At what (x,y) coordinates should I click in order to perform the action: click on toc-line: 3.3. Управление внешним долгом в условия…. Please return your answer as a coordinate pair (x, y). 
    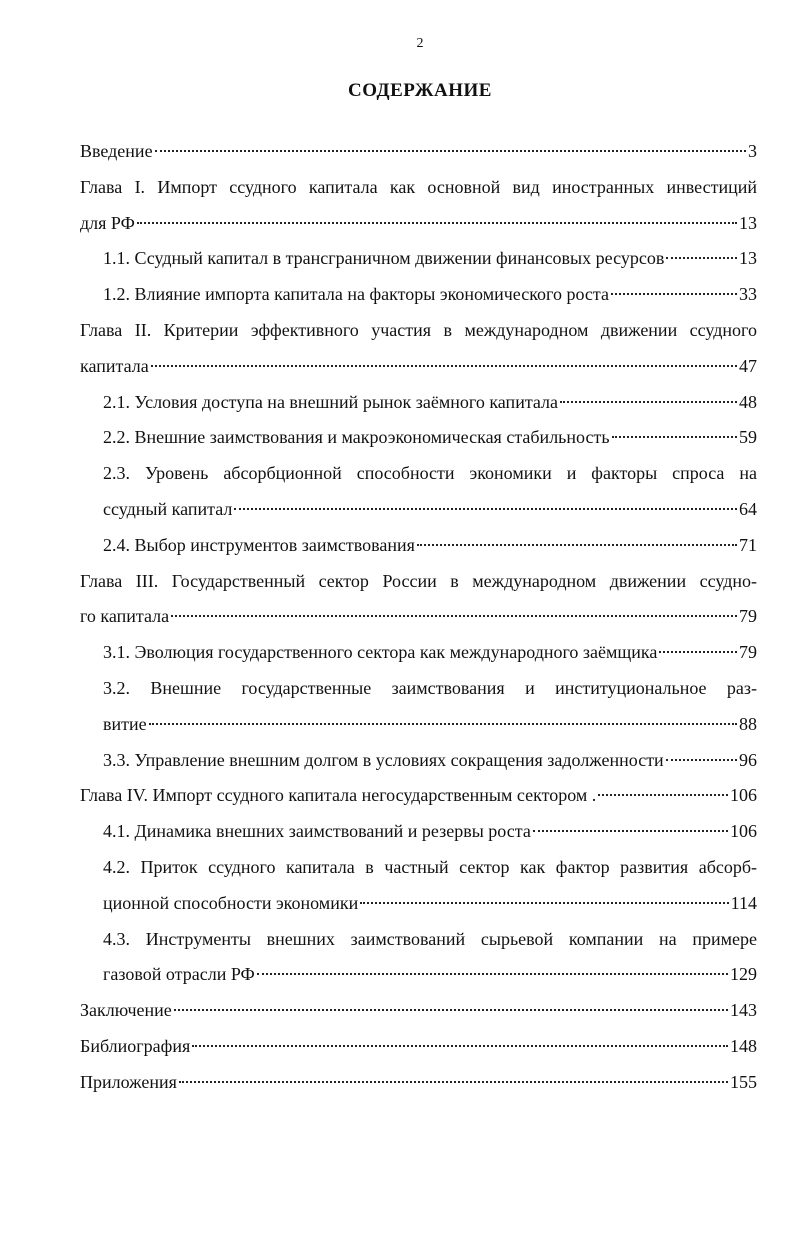
    Looking at the image, I should click on (418, 761).